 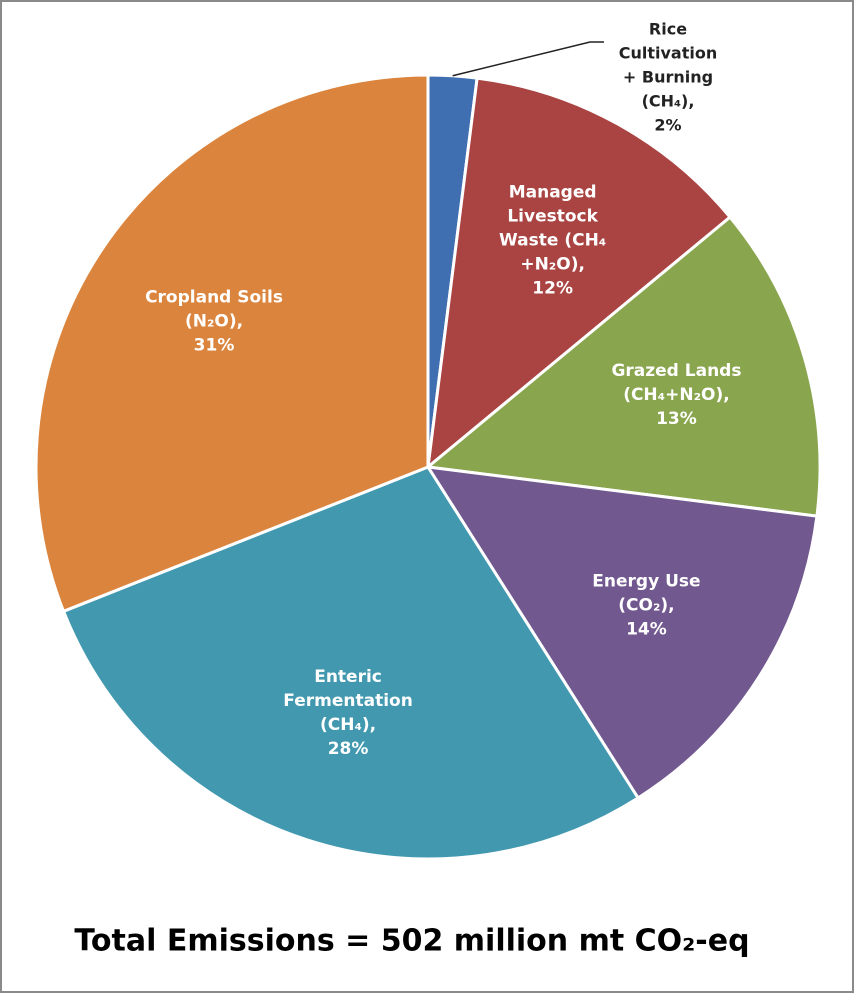 What do you see at coordinates (214, 322) in the screenshot?
I see `slice-label: (N₂O),` at bounding box center [214, 322].